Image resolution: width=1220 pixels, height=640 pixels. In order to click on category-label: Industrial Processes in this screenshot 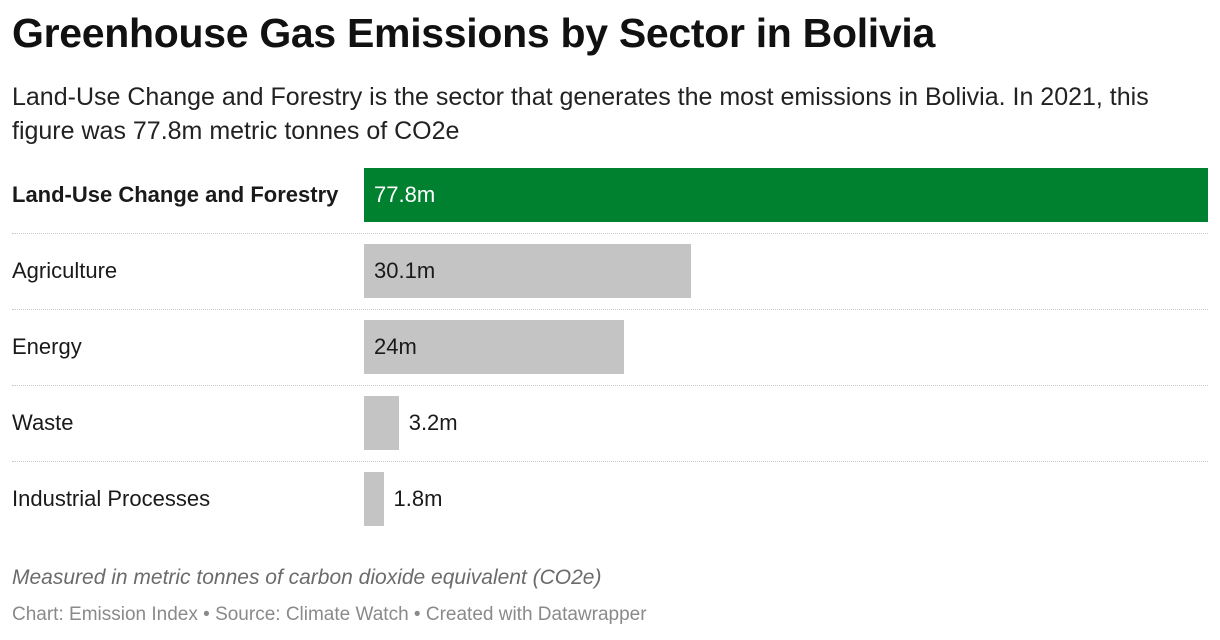, I will do `click(111, 498)`.